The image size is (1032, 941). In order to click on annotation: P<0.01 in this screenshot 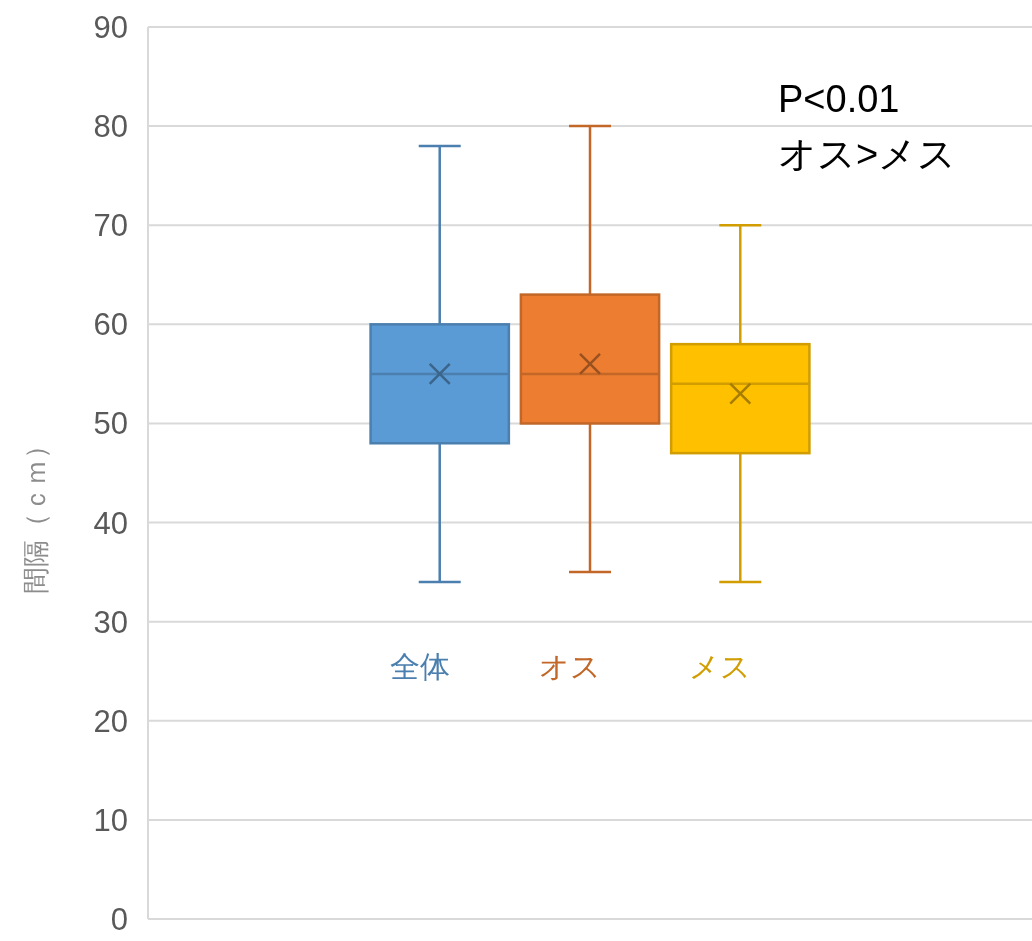, I will do `click(839, 99)`.